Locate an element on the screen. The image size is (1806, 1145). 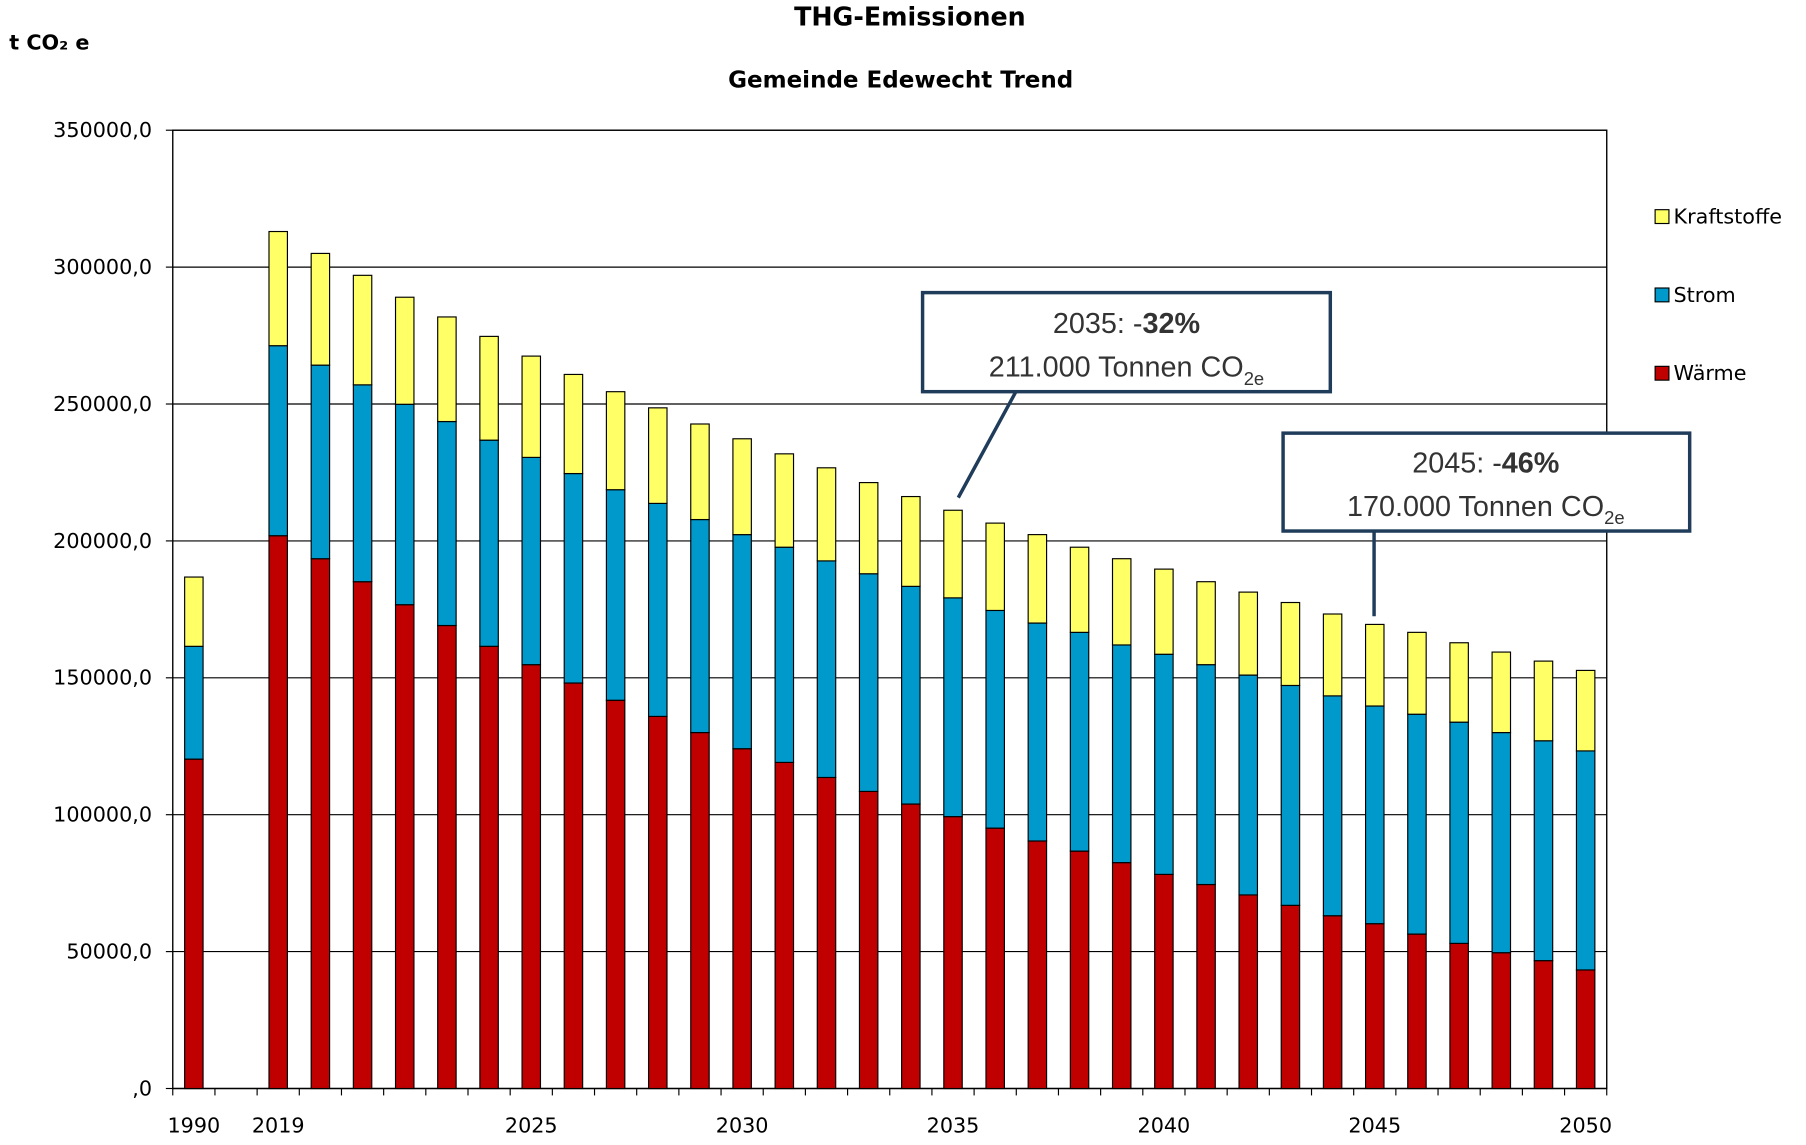
x-tick-label: 2025 is located at coordinates (531, 1125).